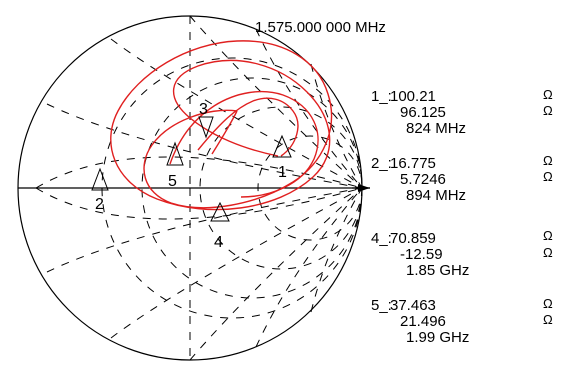 This screenshot has height=377, width=563. What do you see at coordinates (462, 253) in the screenshot?
I see `readout-4: 4_:70.859-12.591.85 GHz ΩΩ` at bounding box center [462, 253].